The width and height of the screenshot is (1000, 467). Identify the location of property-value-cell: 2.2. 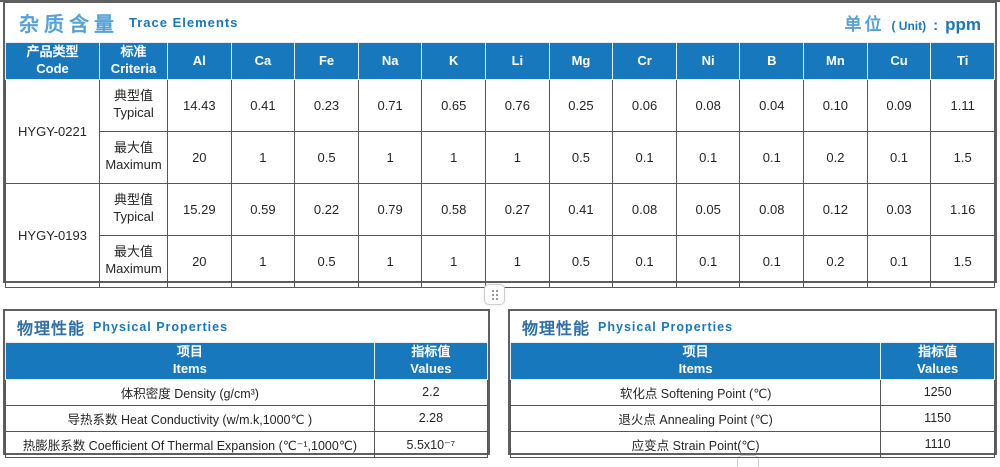
(431, 392).